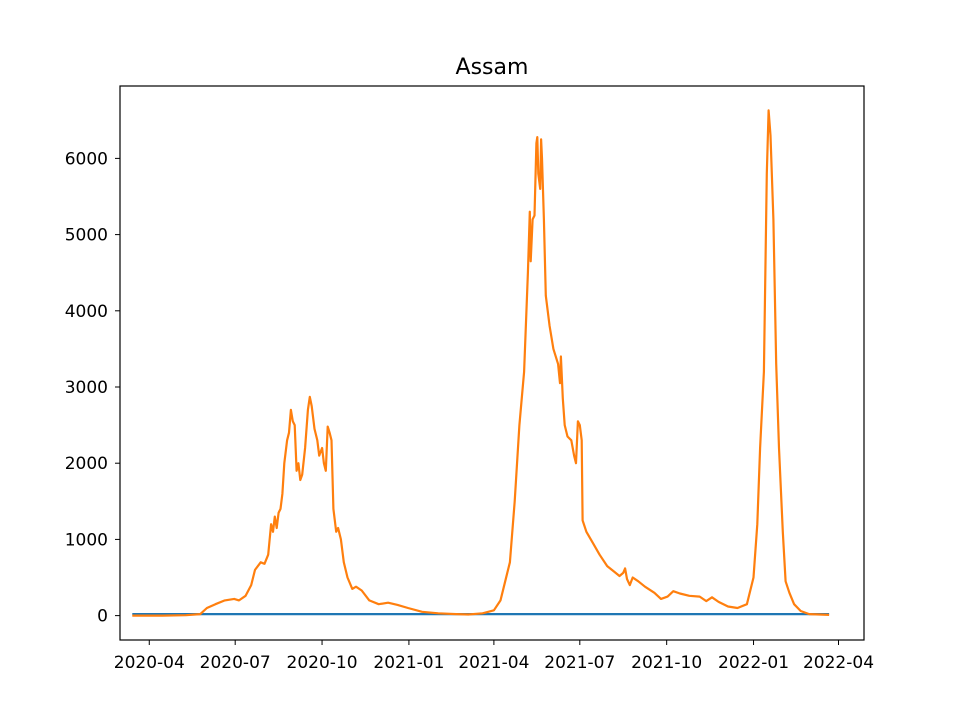 The height and width of the screenshot is (720, 960). I want to click on x-tick-label: 2020-04, so click(149, 663).